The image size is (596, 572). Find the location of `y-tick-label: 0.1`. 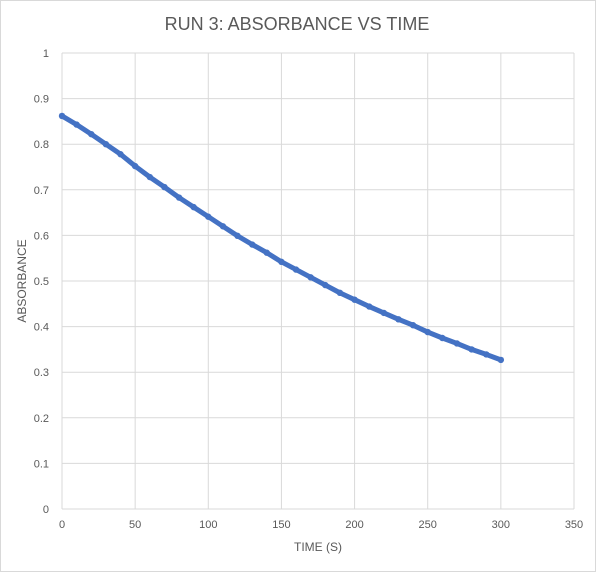

y-tick-label: 0.1 is located at coordinates (41, 464).